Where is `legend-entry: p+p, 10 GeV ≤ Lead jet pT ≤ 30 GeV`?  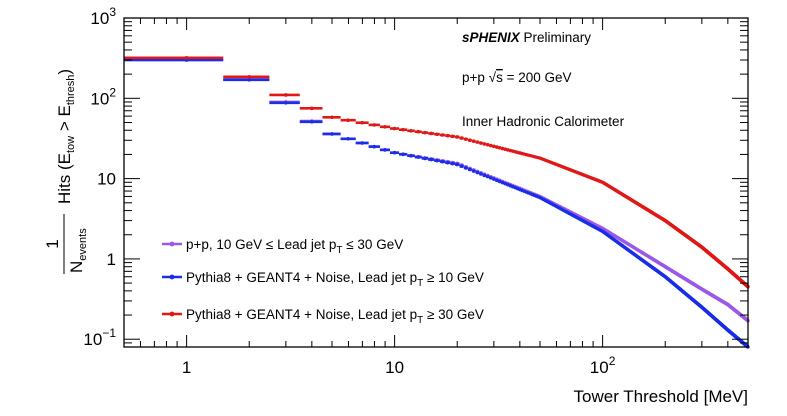
legend-entry: p+p, 10 GeV ≤ Lead jet pT ≤ 30 GeV is located at coordinates (294, 246).